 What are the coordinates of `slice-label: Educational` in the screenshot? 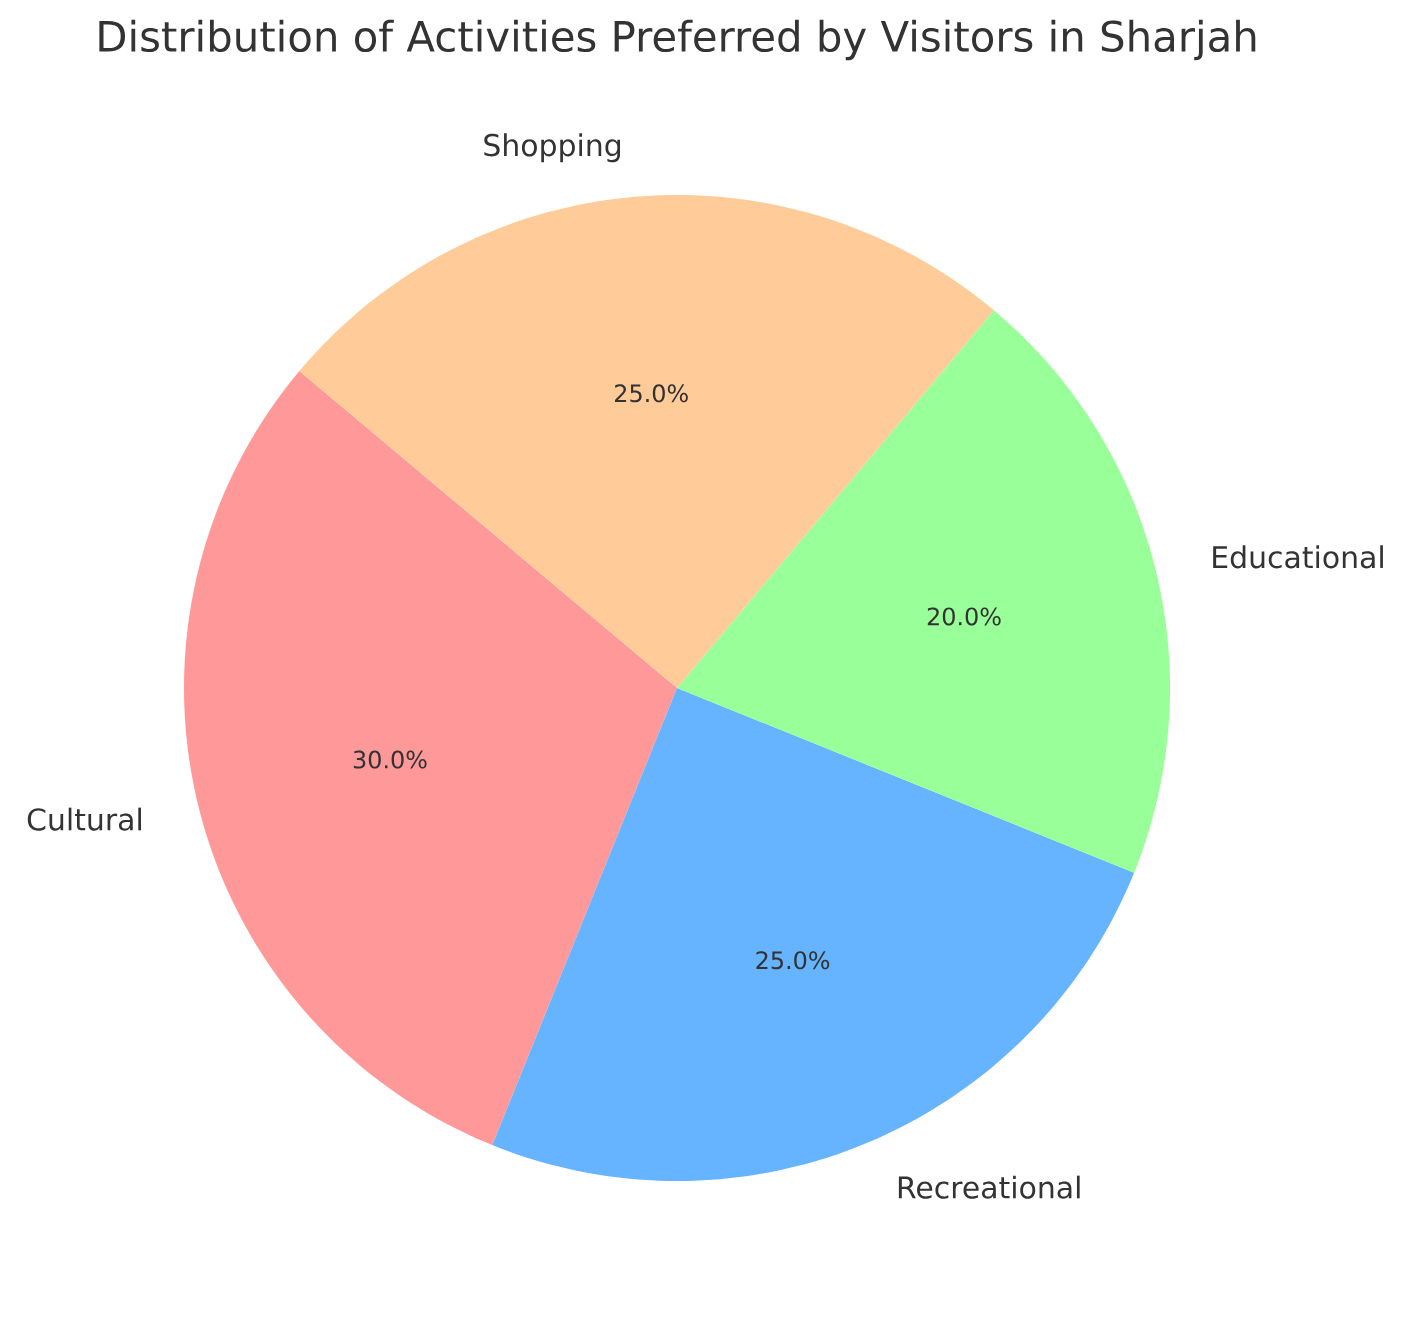 It's located at (1298, 557).